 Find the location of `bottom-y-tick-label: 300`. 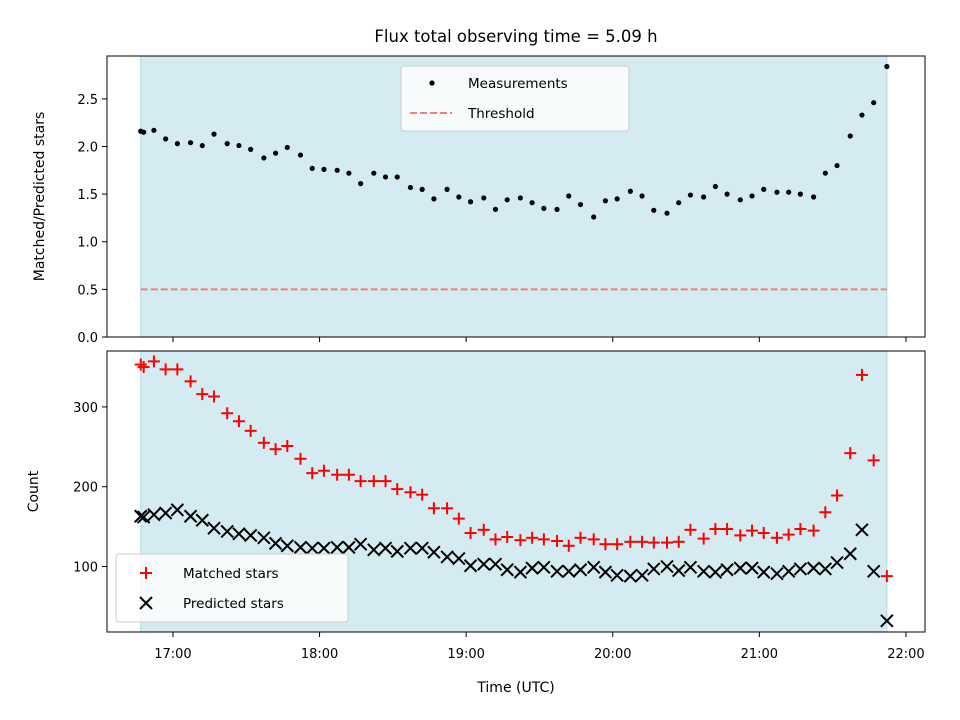

bottom-y-tick-label: 300 is located at coordinates (85, 408).